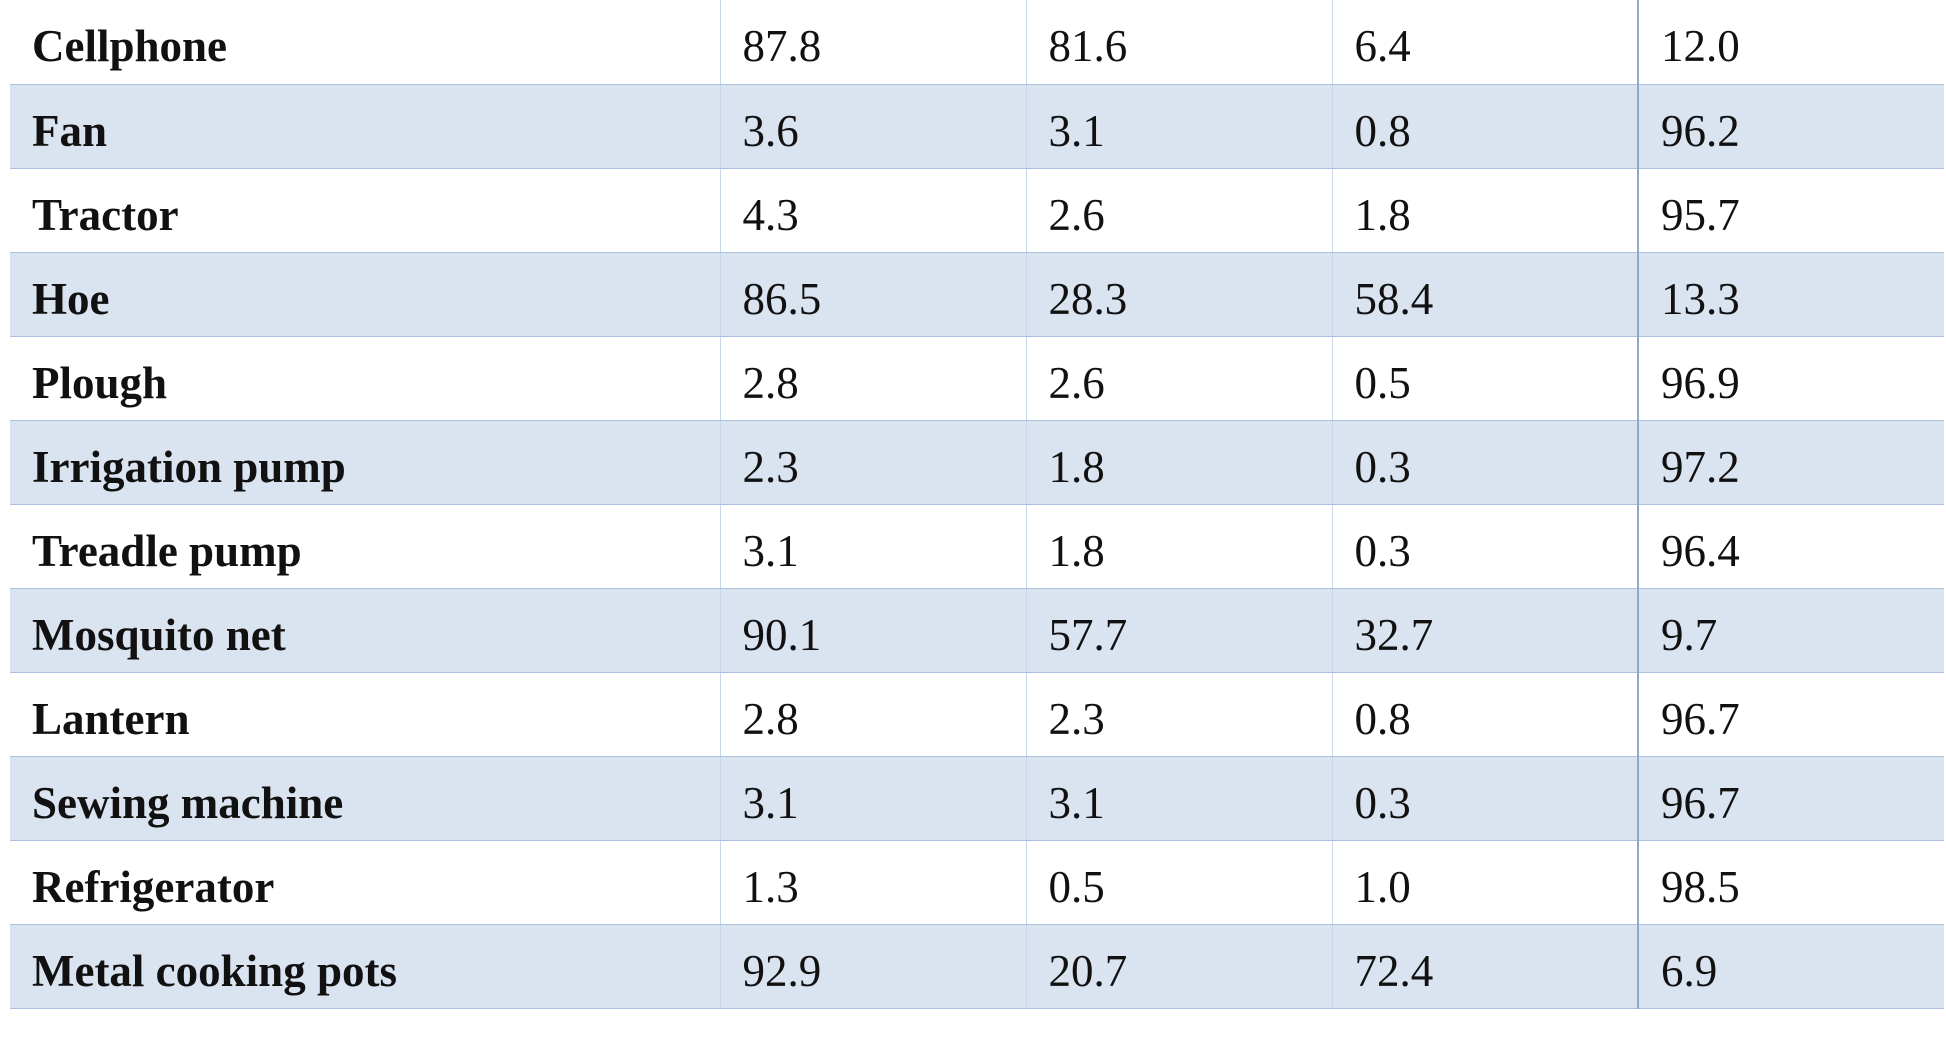 This screenshot has width=1946, height=1048. What do you see at coordinates (365, 42) in the screenshot?
I see `row-label: Cellphone` at bounding box center [365, 42].